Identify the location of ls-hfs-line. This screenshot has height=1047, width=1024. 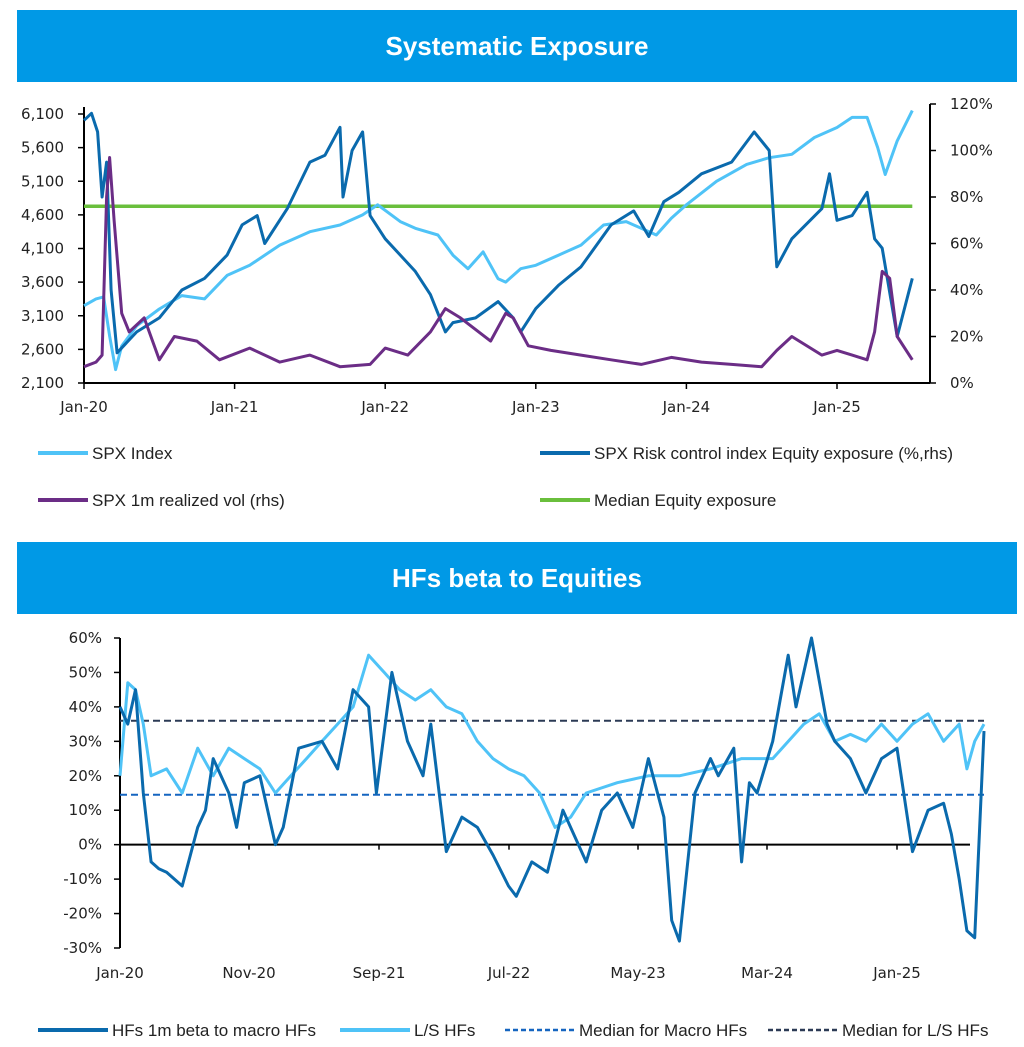
(552, 741).